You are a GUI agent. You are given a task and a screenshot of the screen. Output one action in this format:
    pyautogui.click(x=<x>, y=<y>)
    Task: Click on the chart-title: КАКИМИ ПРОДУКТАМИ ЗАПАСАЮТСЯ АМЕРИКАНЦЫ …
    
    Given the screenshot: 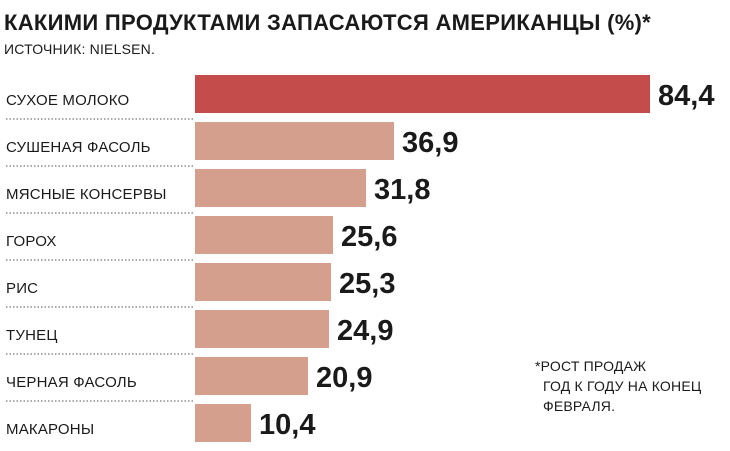 What is the action you would take?
    pyautogui.click(x=328, y=22)
    